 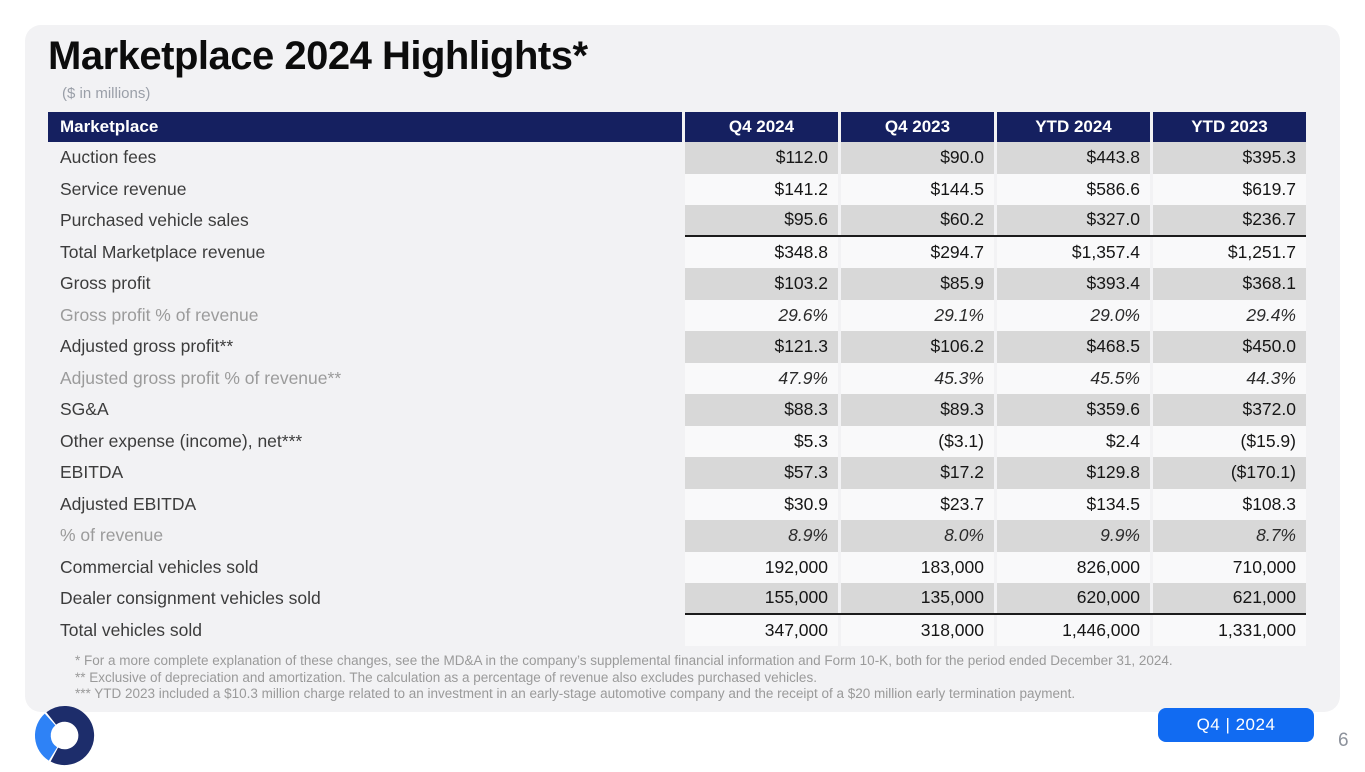 What do you see at coordinates (1229, 410) in the screenshot?
I see `table-cell: $372.0` at bounding box center [1229, 410].